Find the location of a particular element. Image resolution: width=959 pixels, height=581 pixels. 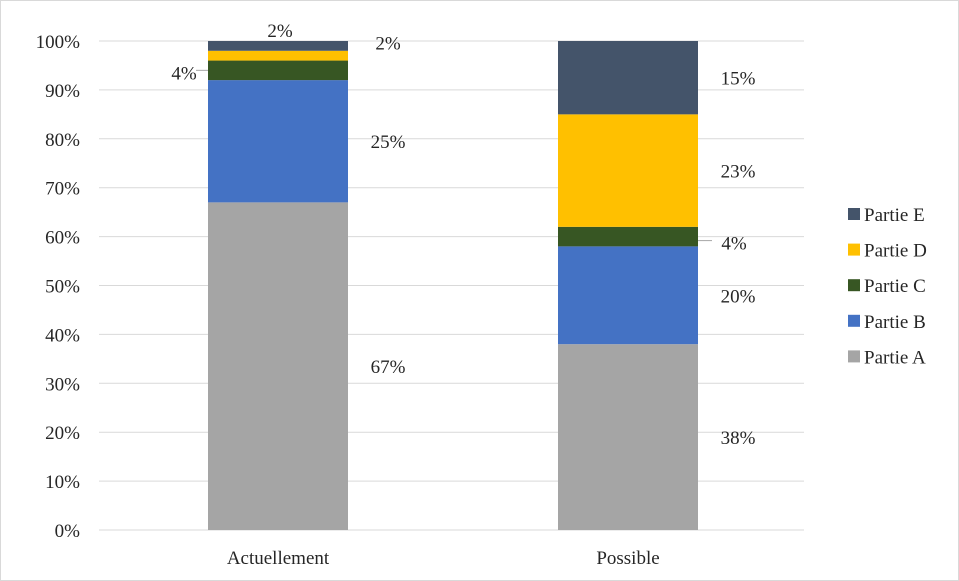

data-label: 25% is located at coordinates (388, 142).